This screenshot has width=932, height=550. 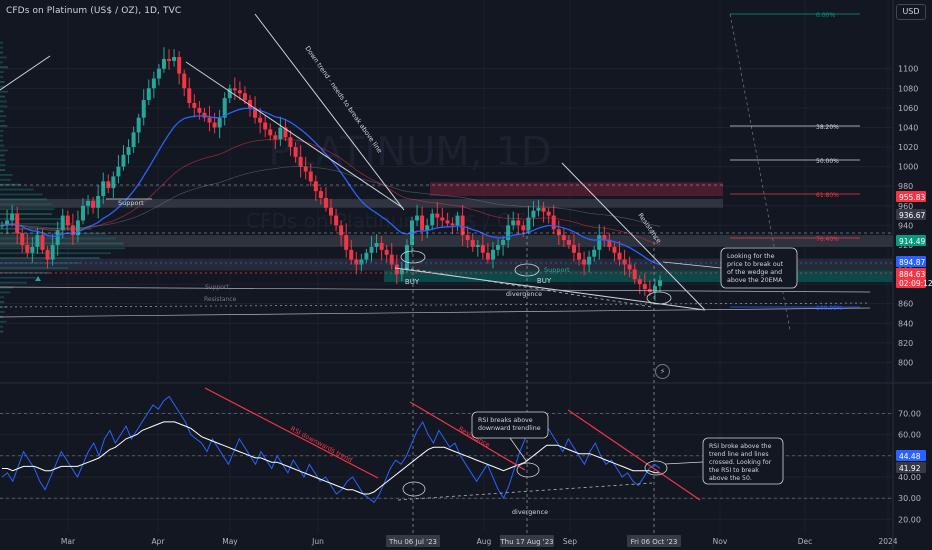 I want to click on time-highlight: Thu 06 Jul '23, so click(x=413, y=541).